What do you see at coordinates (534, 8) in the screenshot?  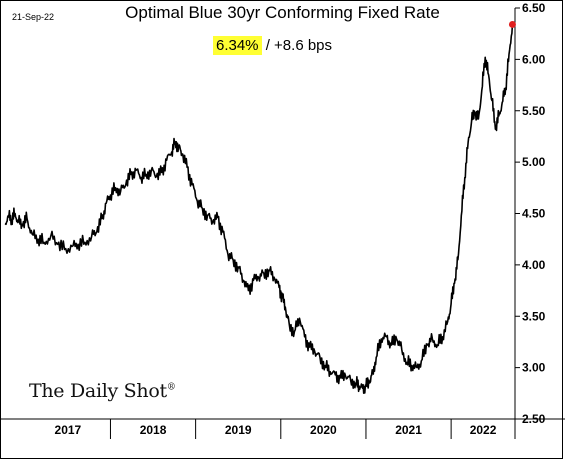 I see `y-tick-label: 6.50` at bounding box center [534, 8].